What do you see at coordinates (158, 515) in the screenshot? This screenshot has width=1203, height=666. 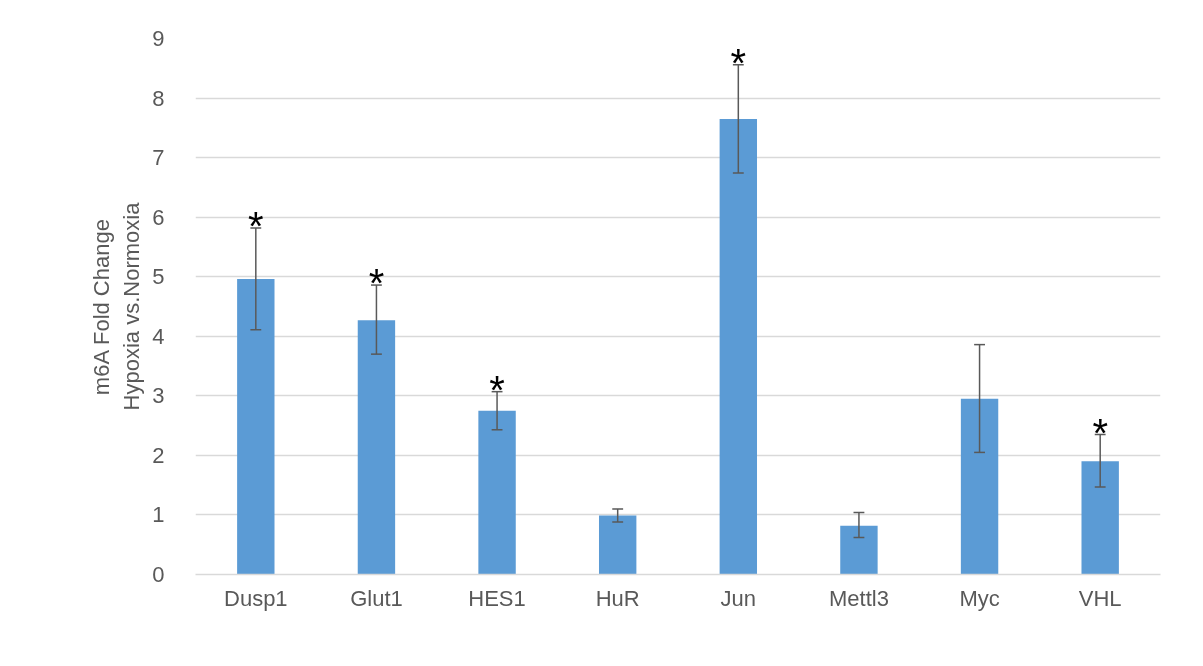 I see `y-tick-label: 1` at bounding box center [158, 515].